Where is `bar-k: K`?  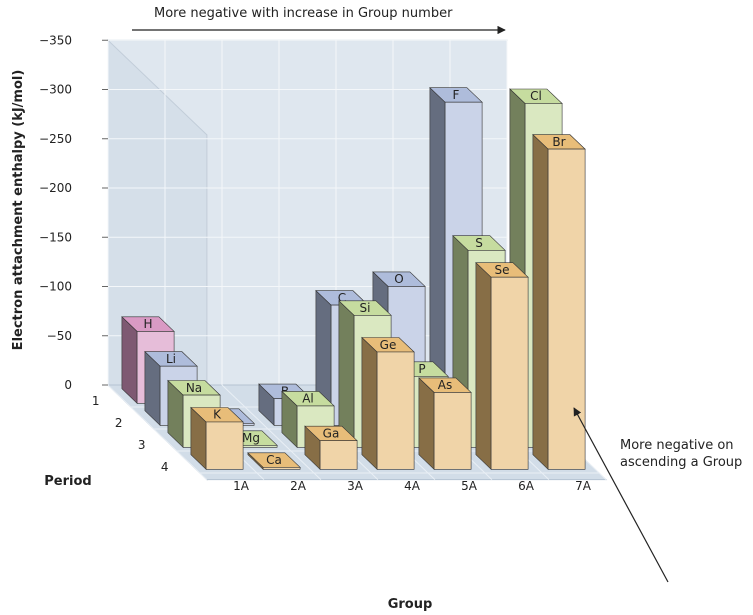 bar-k: K is located at coordinates (217, 438).